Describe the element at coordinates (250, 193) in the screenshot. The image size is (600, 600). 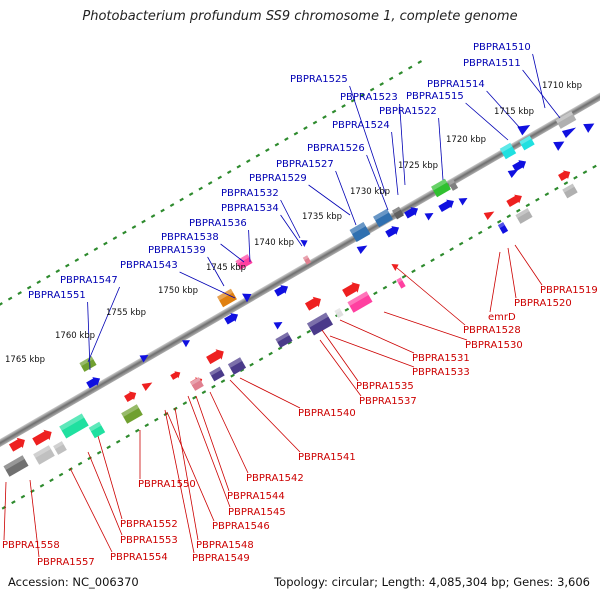
I see `gene-label-upper: PBPRA1532` at that location.